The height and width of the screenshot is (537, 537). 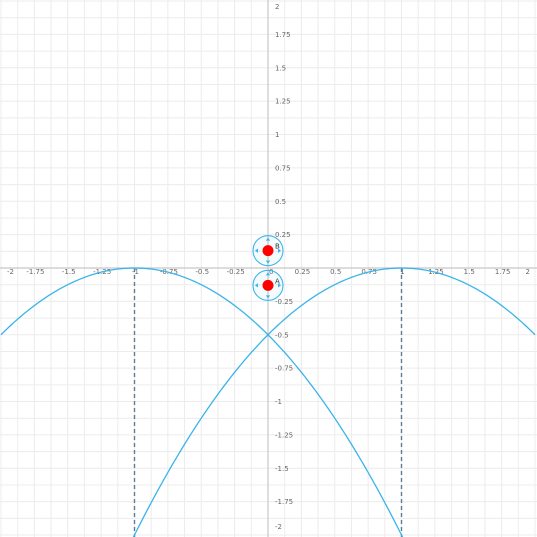 I want to click on y-tick-label: 0.75, so click(x=283, y=168).